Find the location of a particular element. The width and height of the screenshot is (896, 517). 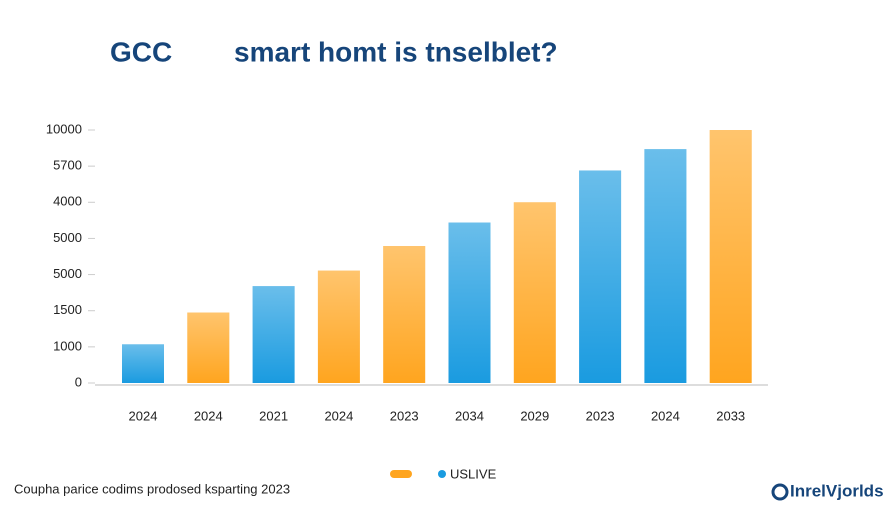

y-tick-label: 0 is located at coordinates (78, 381).